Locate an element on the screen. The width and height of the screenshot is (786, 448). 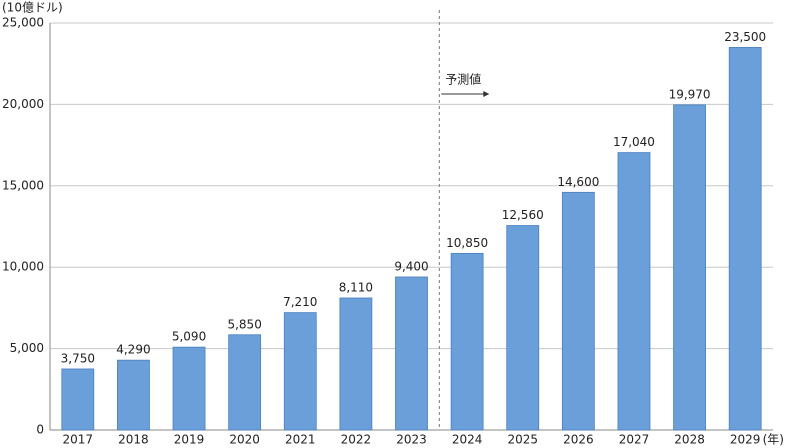
value-label: 12,560 is located at coordinates (523, 215).